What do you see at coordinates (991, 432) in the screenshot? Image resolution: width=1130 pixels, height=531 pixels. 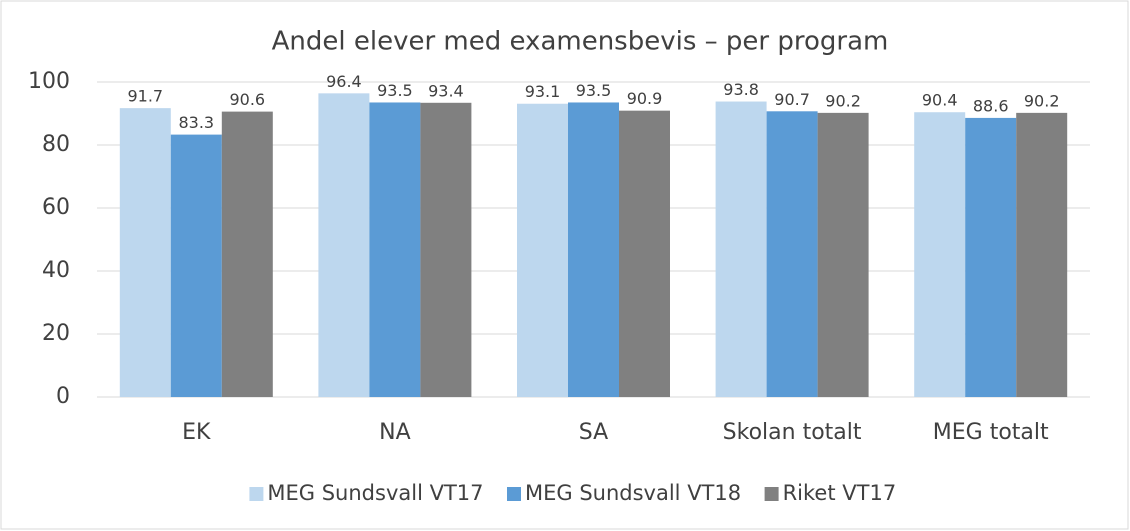 I see `x-tick-label: MEG totalt` at bounding box center [991, 432].